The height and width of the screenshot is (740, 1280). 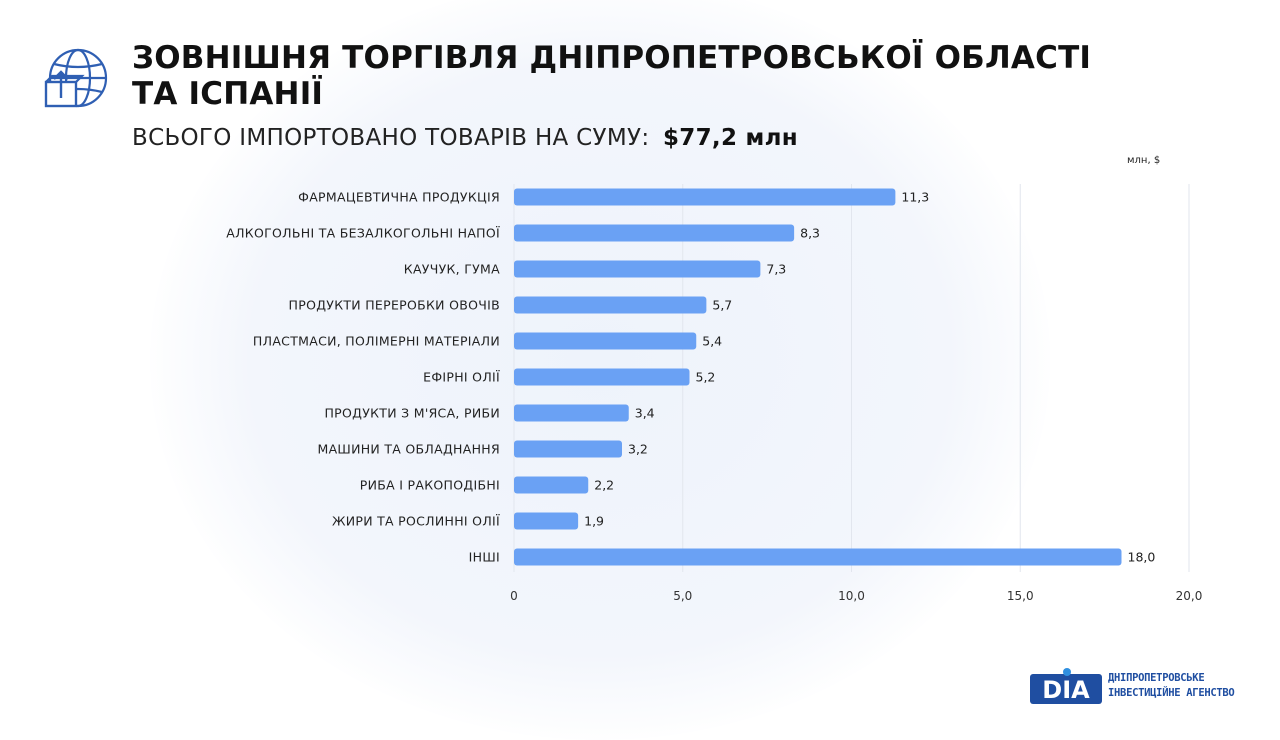 I want to click on category-label: ПРОДУКТИ З М'ЯСА, РИБИ, so click(x=412, y=413).